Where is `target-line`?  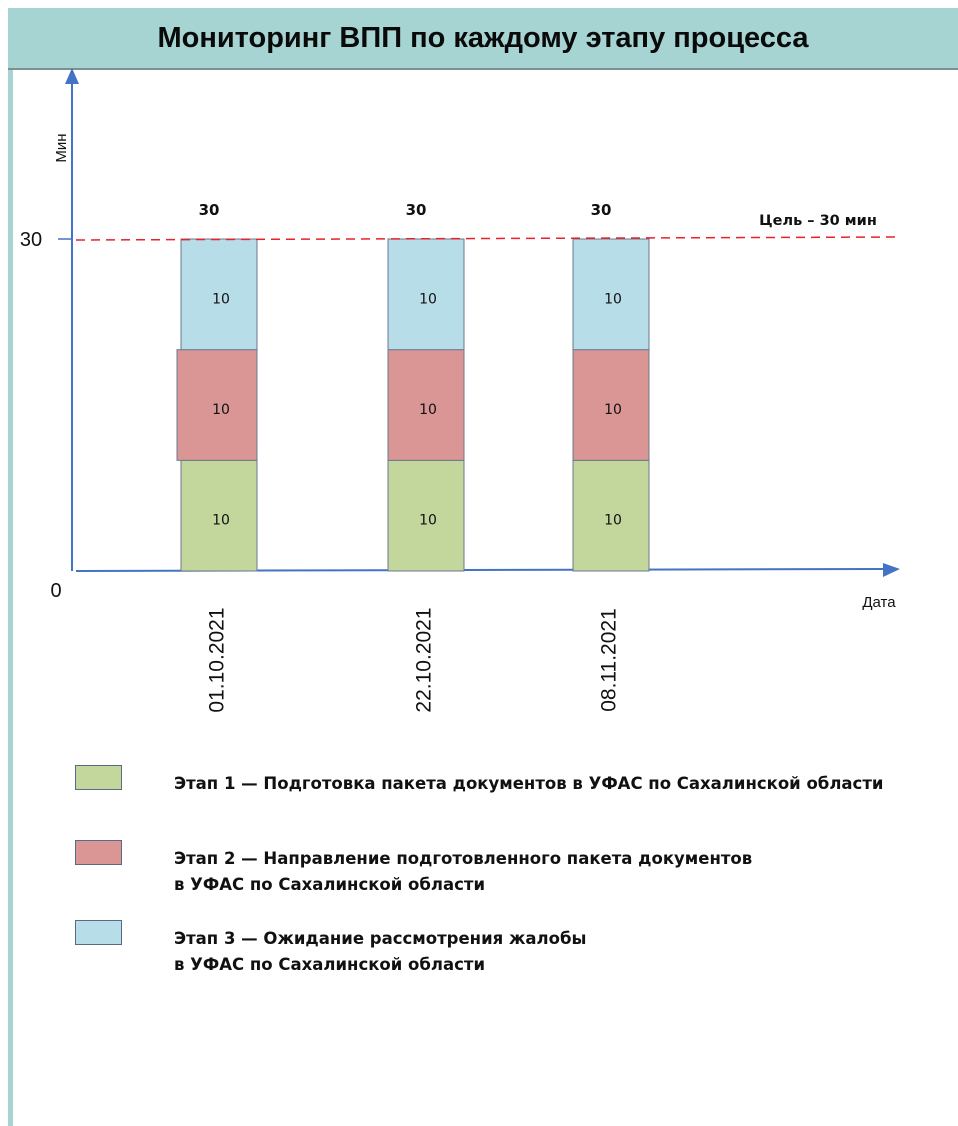 target-line is located at coordinates (487, 238).